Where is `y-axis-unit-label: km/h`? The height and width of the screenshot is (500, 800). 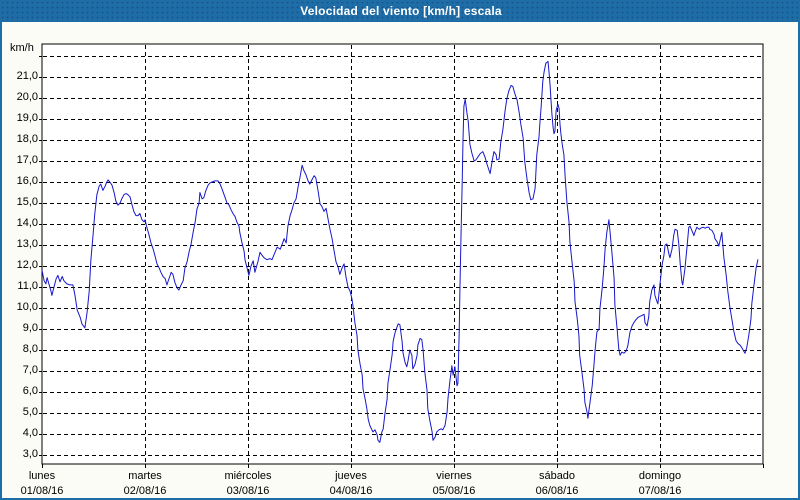
y-axis-unit-label: km/h is located at coordinates (22, 48).